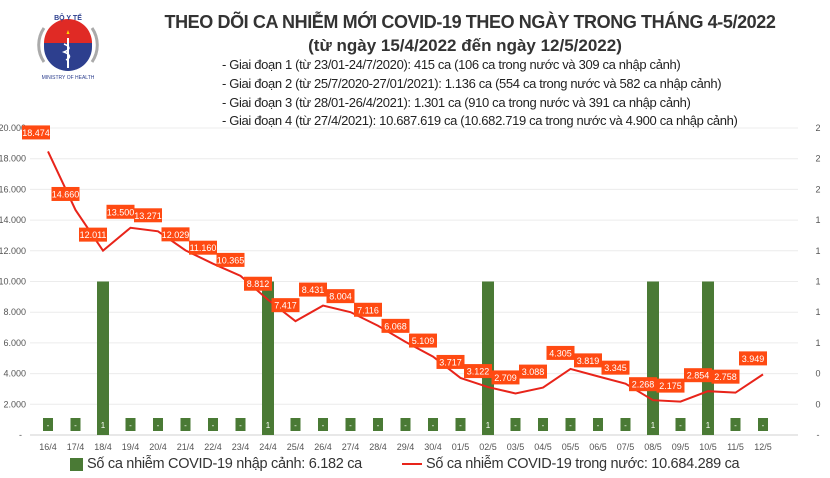 The image size is (830, 478). What do you see at coordinates (68, 17) in the screenshot?
I see `svg-text: BỘ Y TẾ` at bounding box center [68, 17].